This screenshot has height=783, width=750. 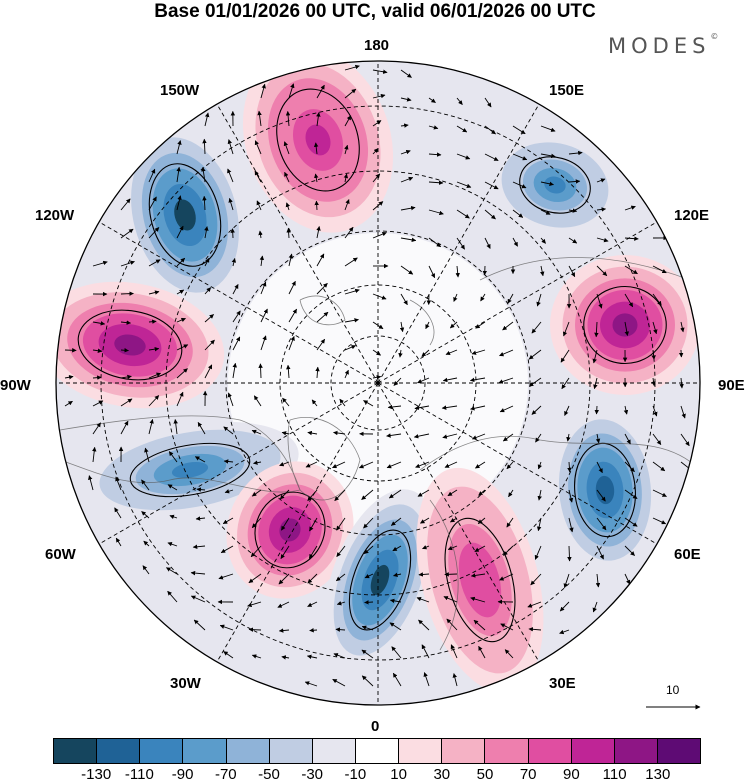 What do you see at coordinates (528, 774) in the screenshot?
I see `colorbar-tick-label: 70` at bounding box center [528, 774].